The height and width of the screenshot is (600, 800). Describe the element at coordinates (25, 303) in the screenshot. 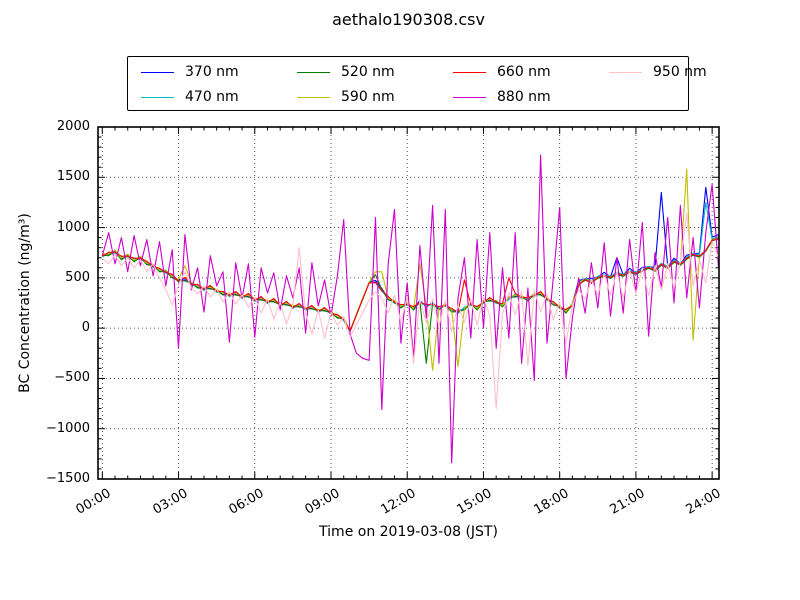

I see `y-axis-label: BC Concentration (ng/m³)` at that location.